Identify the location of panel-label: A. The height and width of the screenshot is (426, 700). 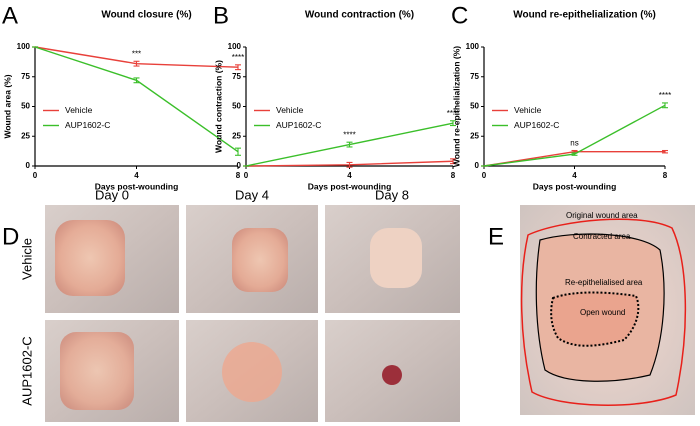
(10, 15).